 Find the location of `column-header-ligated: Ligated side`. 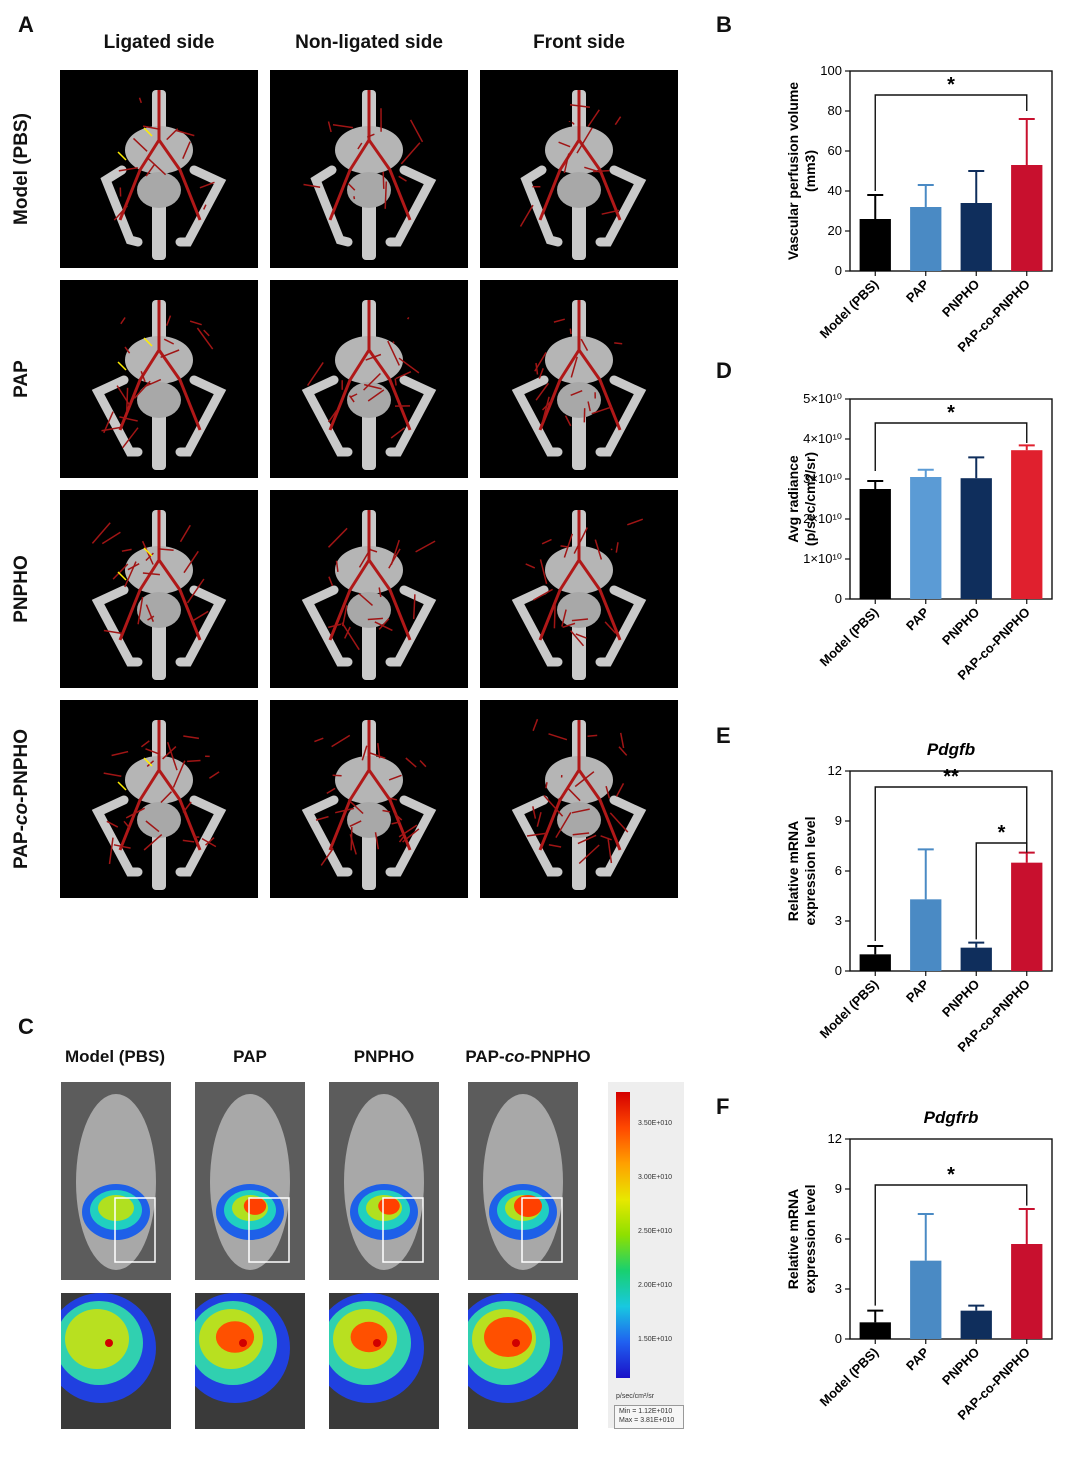

column-header-ligated: Ligated side is located at coordinates (159, 42).